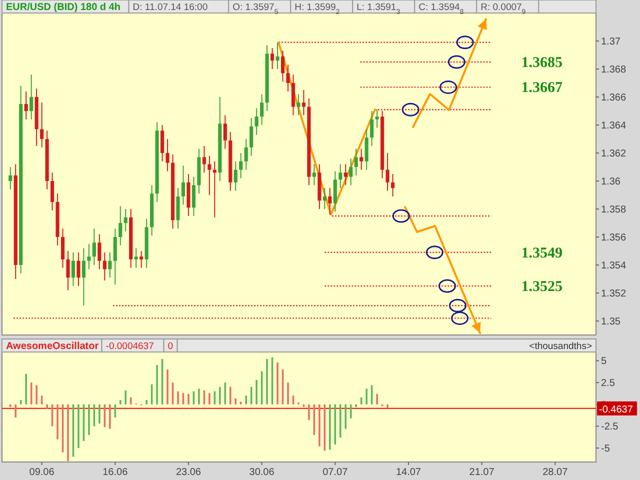 The image size is (640, 480). What do you see at coordinates (482, 472) in the screenshot?
I see `x-tick-label: 21.07` at bounding box center [482, 472].